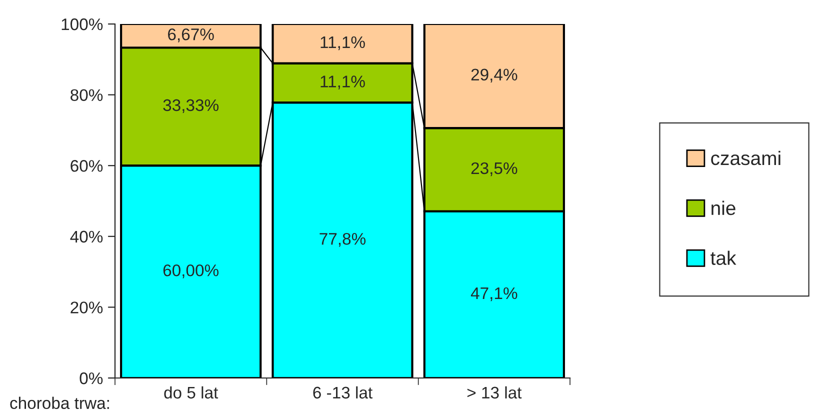 The width and height of the screenshot is (838, 419). What do you see at coordinates (191, 271) in the screenshot?
I see `data-label: 60,00%` at bounding box center [191, 271].